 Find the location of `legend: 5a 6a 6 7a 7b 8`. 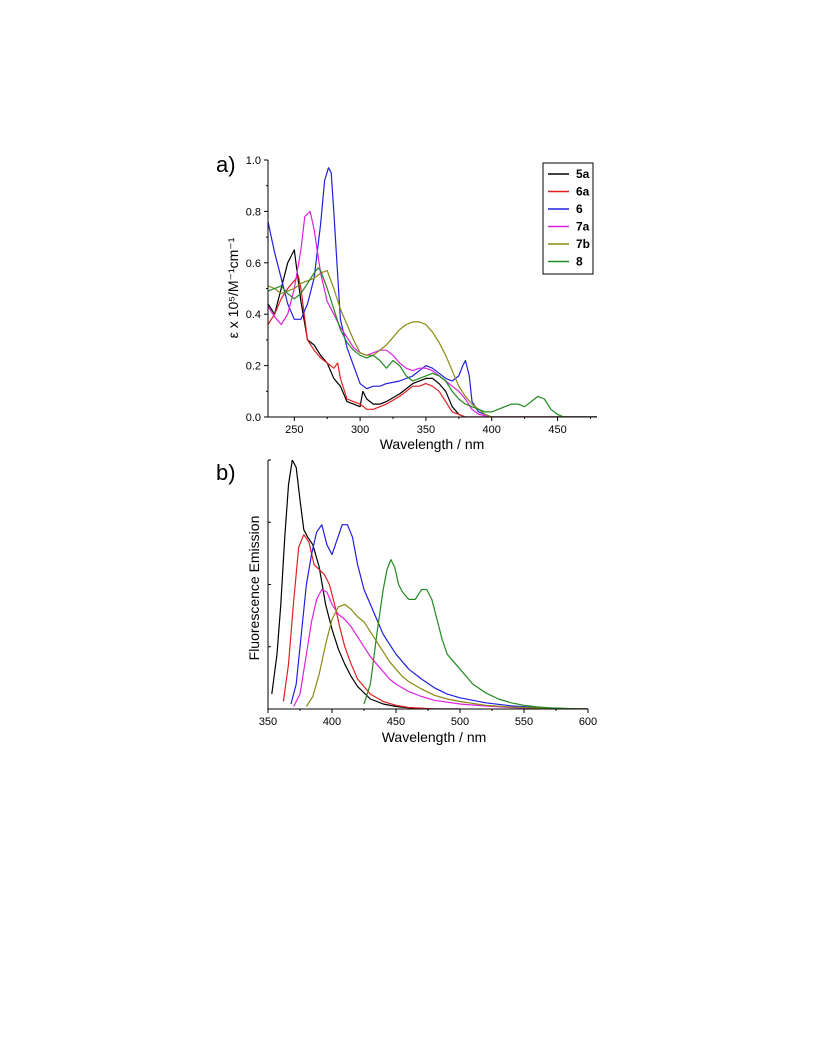

legend: 5a 6a 6 7a 7b 8 is located at coordinates (568, 218).